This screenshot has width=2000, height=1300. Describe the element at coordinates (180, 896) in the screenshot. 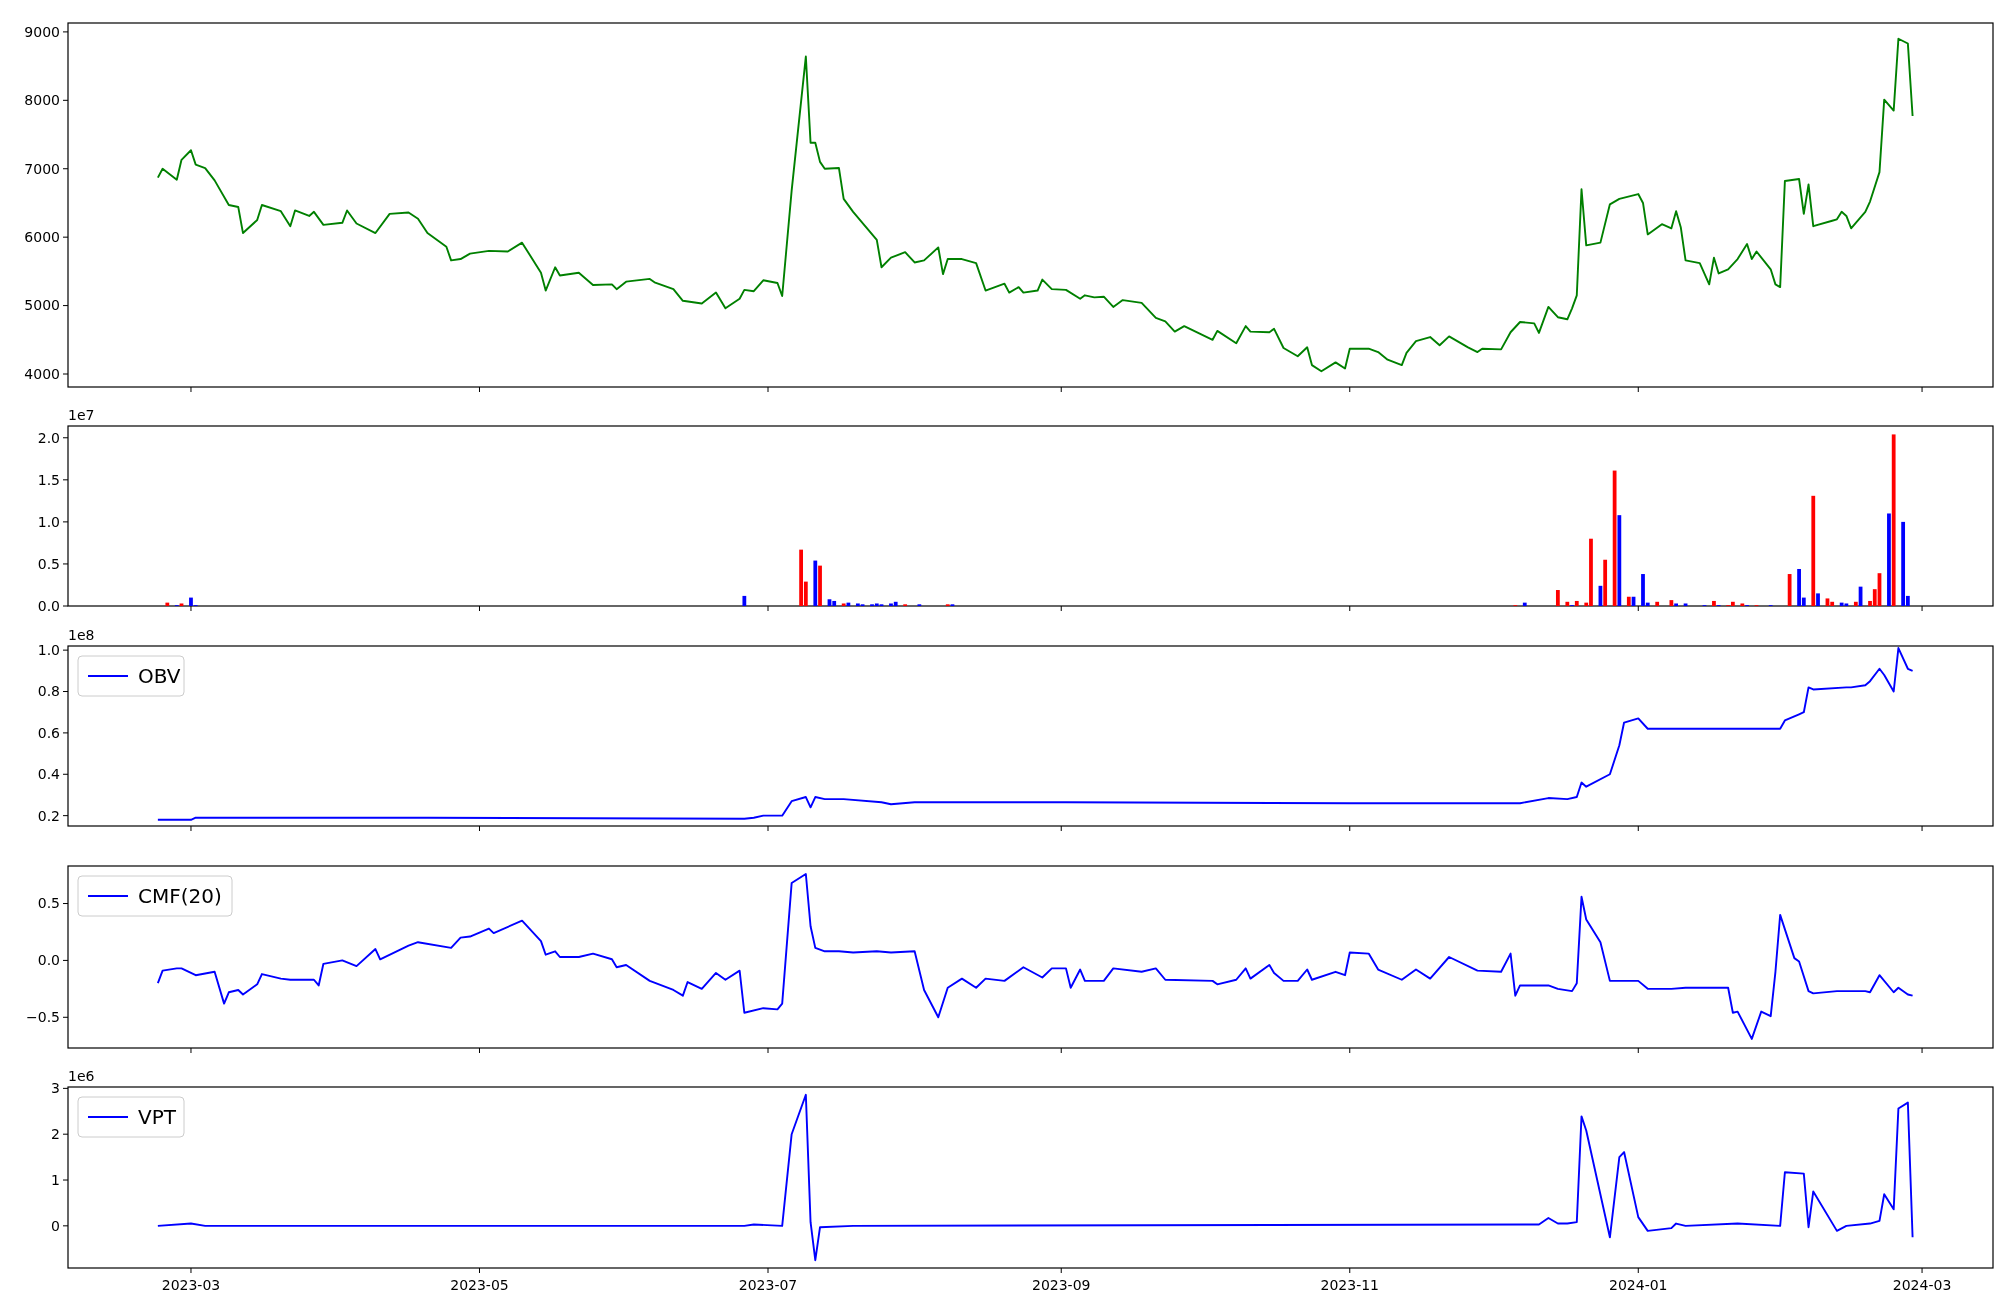

I see `legend-label: CMF(20)` at that location.